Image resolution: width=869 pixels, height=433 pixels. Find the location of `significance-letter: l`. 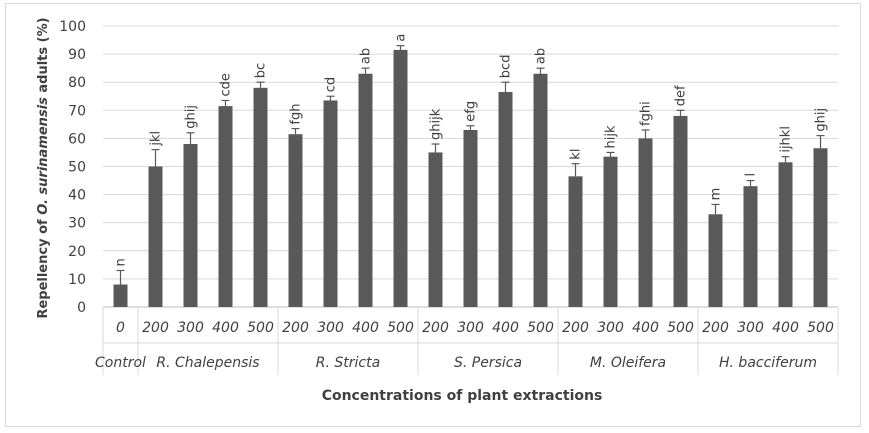

significance-letter: l is located at coordinates (751, 175).